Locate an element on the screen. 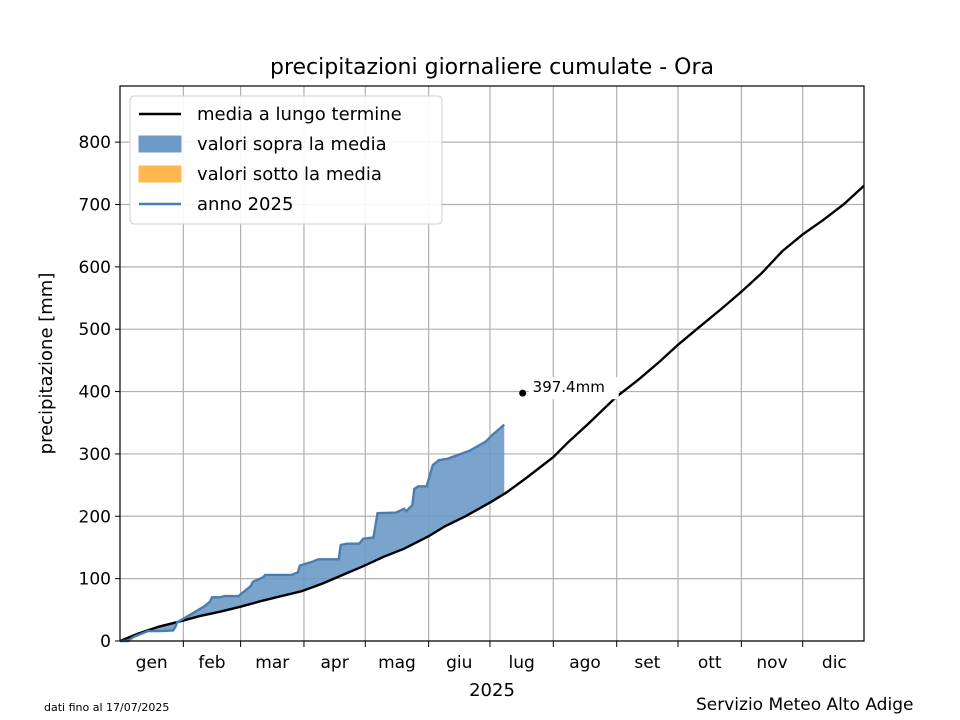 This screenshot has height=720, width=960. x-tick-label: set is located at coordinates (647, 663).